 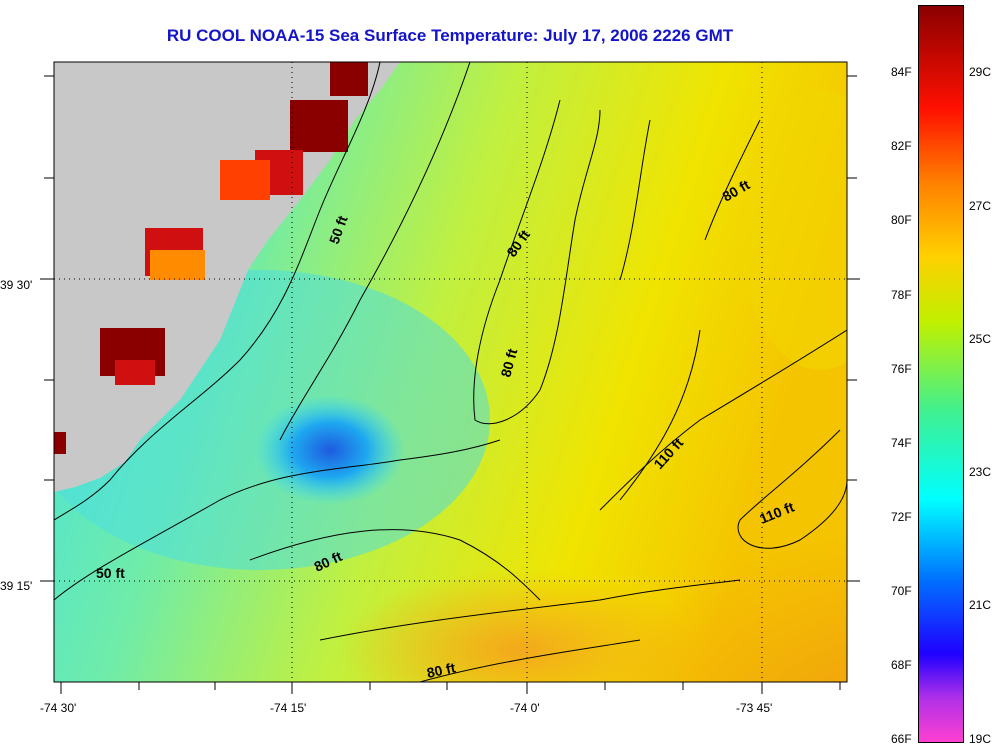 I want to click on cold-spot, so click(x=330, y=450).